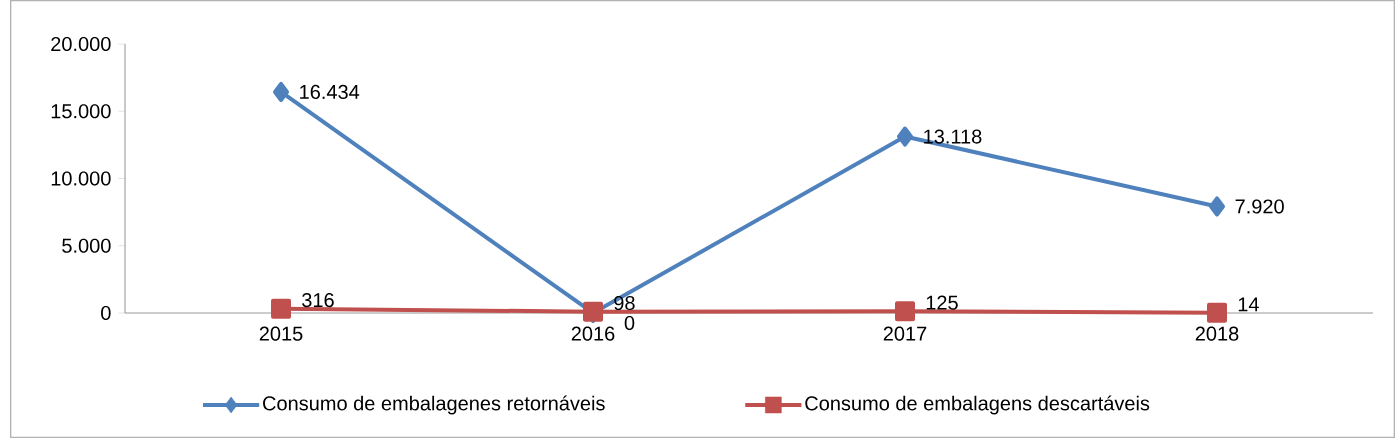 The width and height of the screenshot is (1395, 438). What do you see at coordinates (1217, 333) in the screenshot?
I see `x-tick-label: 2018` at bounding box center [1217, 333].